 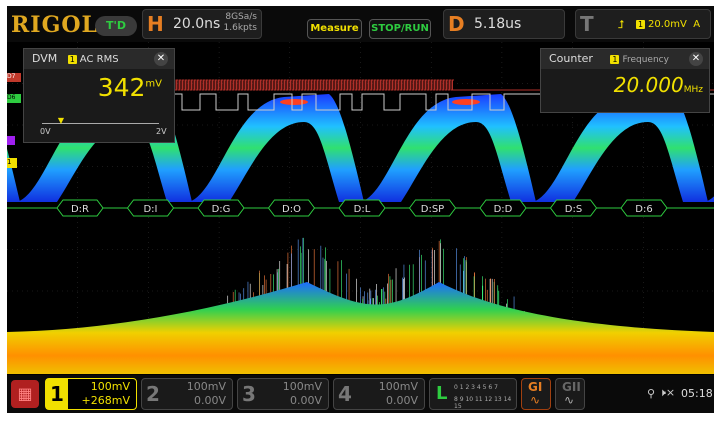 I want to click on decode-label: D:I, so click(x=150, y=209).